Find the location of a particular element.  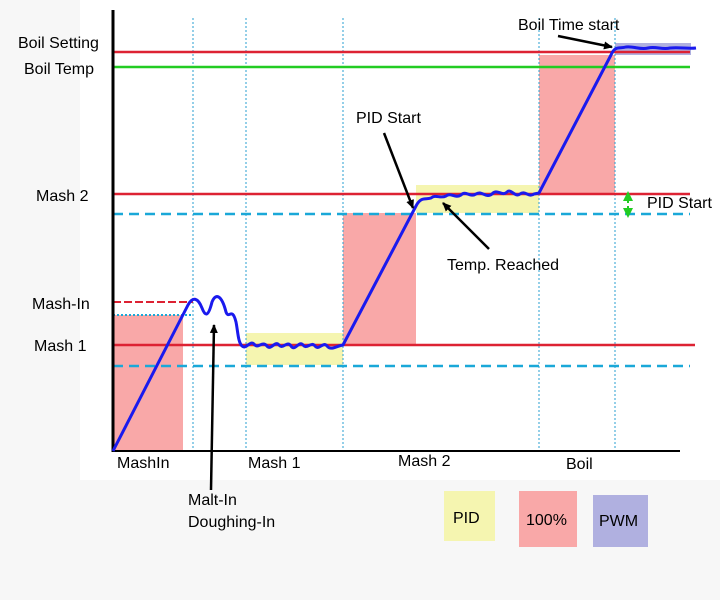

phase-label-mash2: Mash 2 is located at coordinates (424, 461).